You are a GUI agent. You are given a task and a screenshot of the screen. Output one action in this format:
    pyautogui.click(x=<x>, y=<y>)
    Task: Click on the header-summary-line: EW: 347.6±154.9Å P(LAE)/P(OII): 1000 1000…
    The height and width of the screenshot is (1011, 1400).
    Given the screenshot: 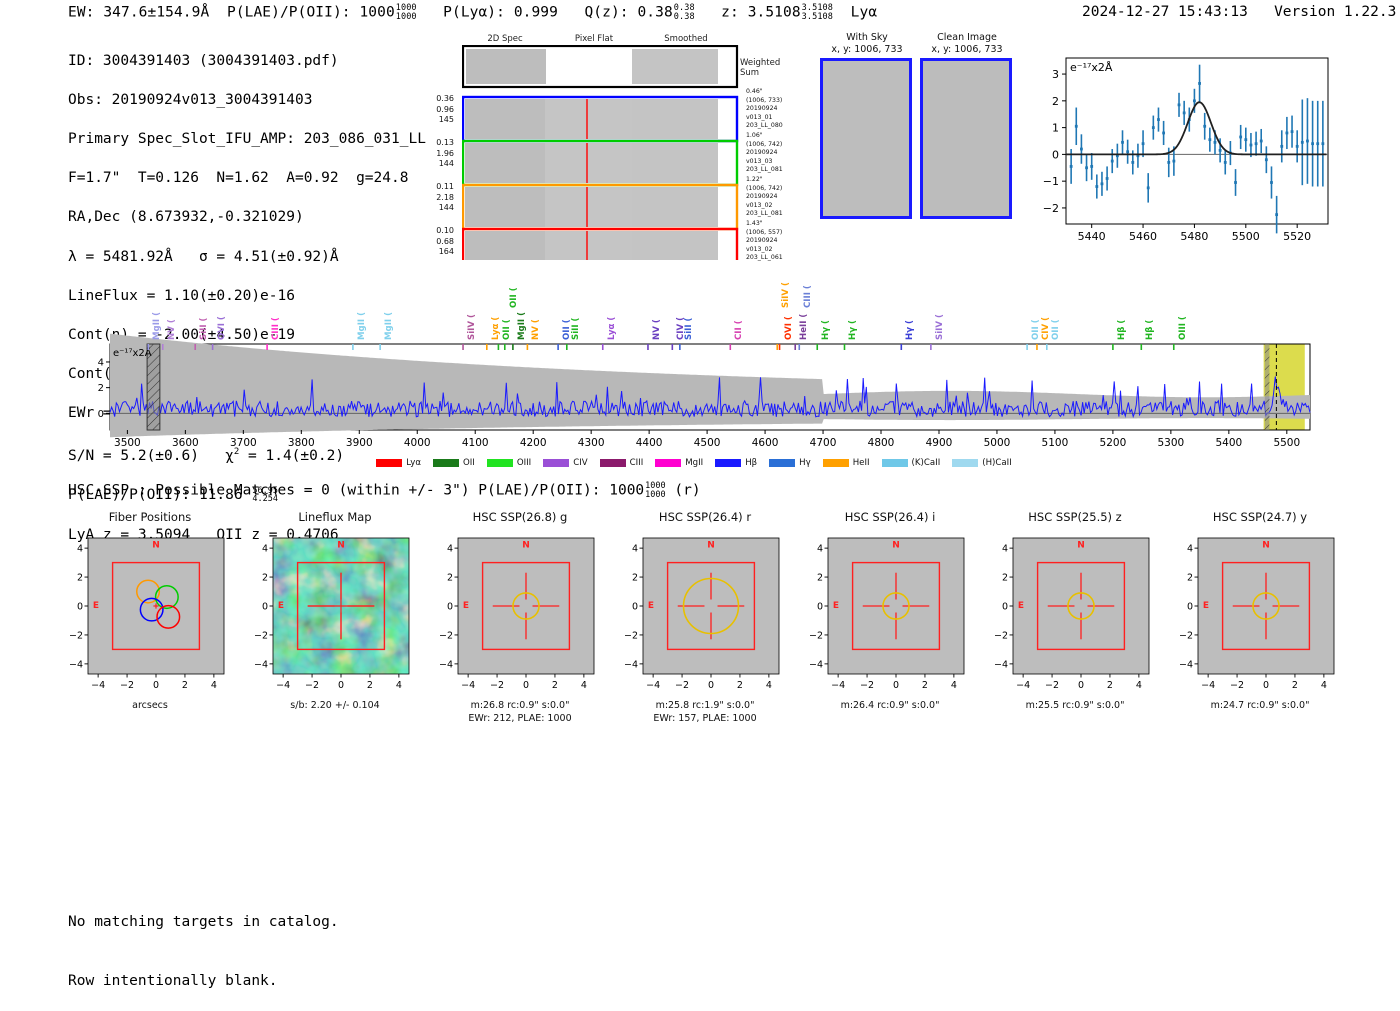 What is the action you would take?
    pyautogui.click(x=472, y=12)
    